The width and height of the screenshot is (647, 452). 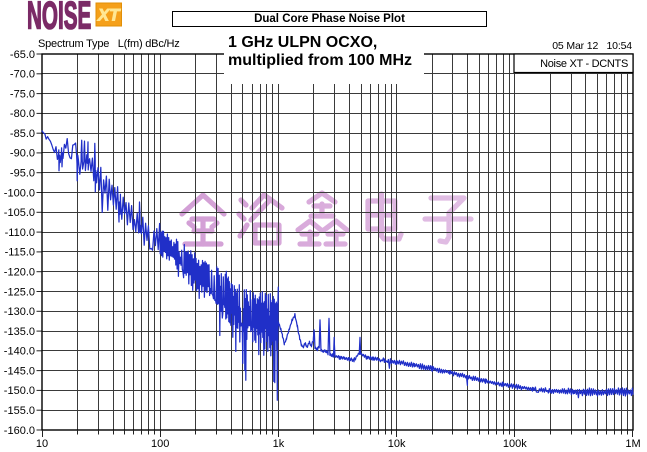 I want to click on svg-text: Noise XT - DCNTS, so click(x=584, y=64).